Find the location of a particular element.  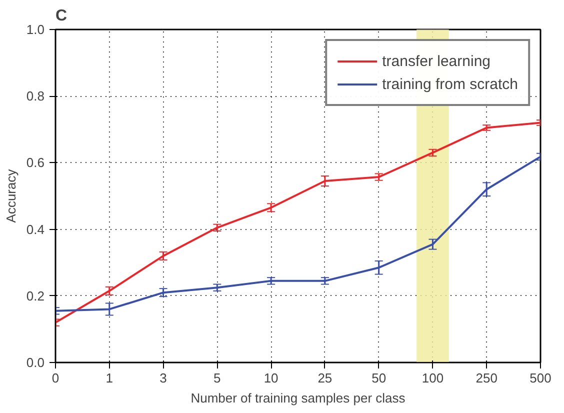

chart-title: C is located at coordinates (62, 16).